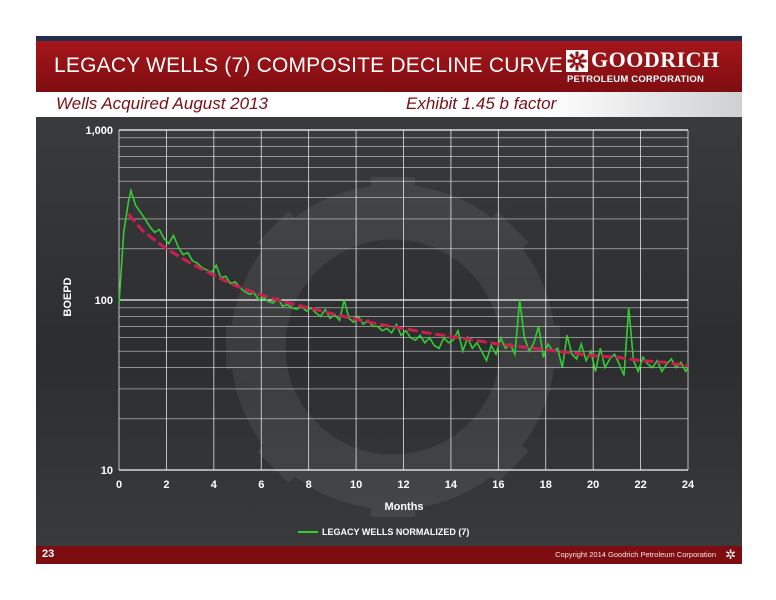 This screenshot has width=776, height=600. Describe the element at coordinates (577, 61) in the screenshot. I see `logo-gear-icon` at that location.